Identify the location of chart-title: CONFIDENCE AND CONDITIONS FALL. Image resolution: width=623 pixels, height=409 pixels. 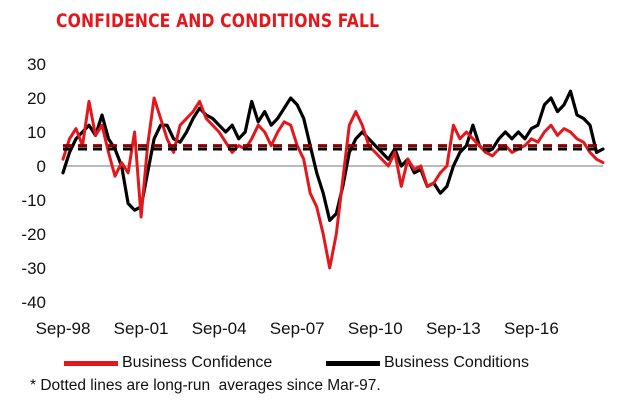
(218, 21).